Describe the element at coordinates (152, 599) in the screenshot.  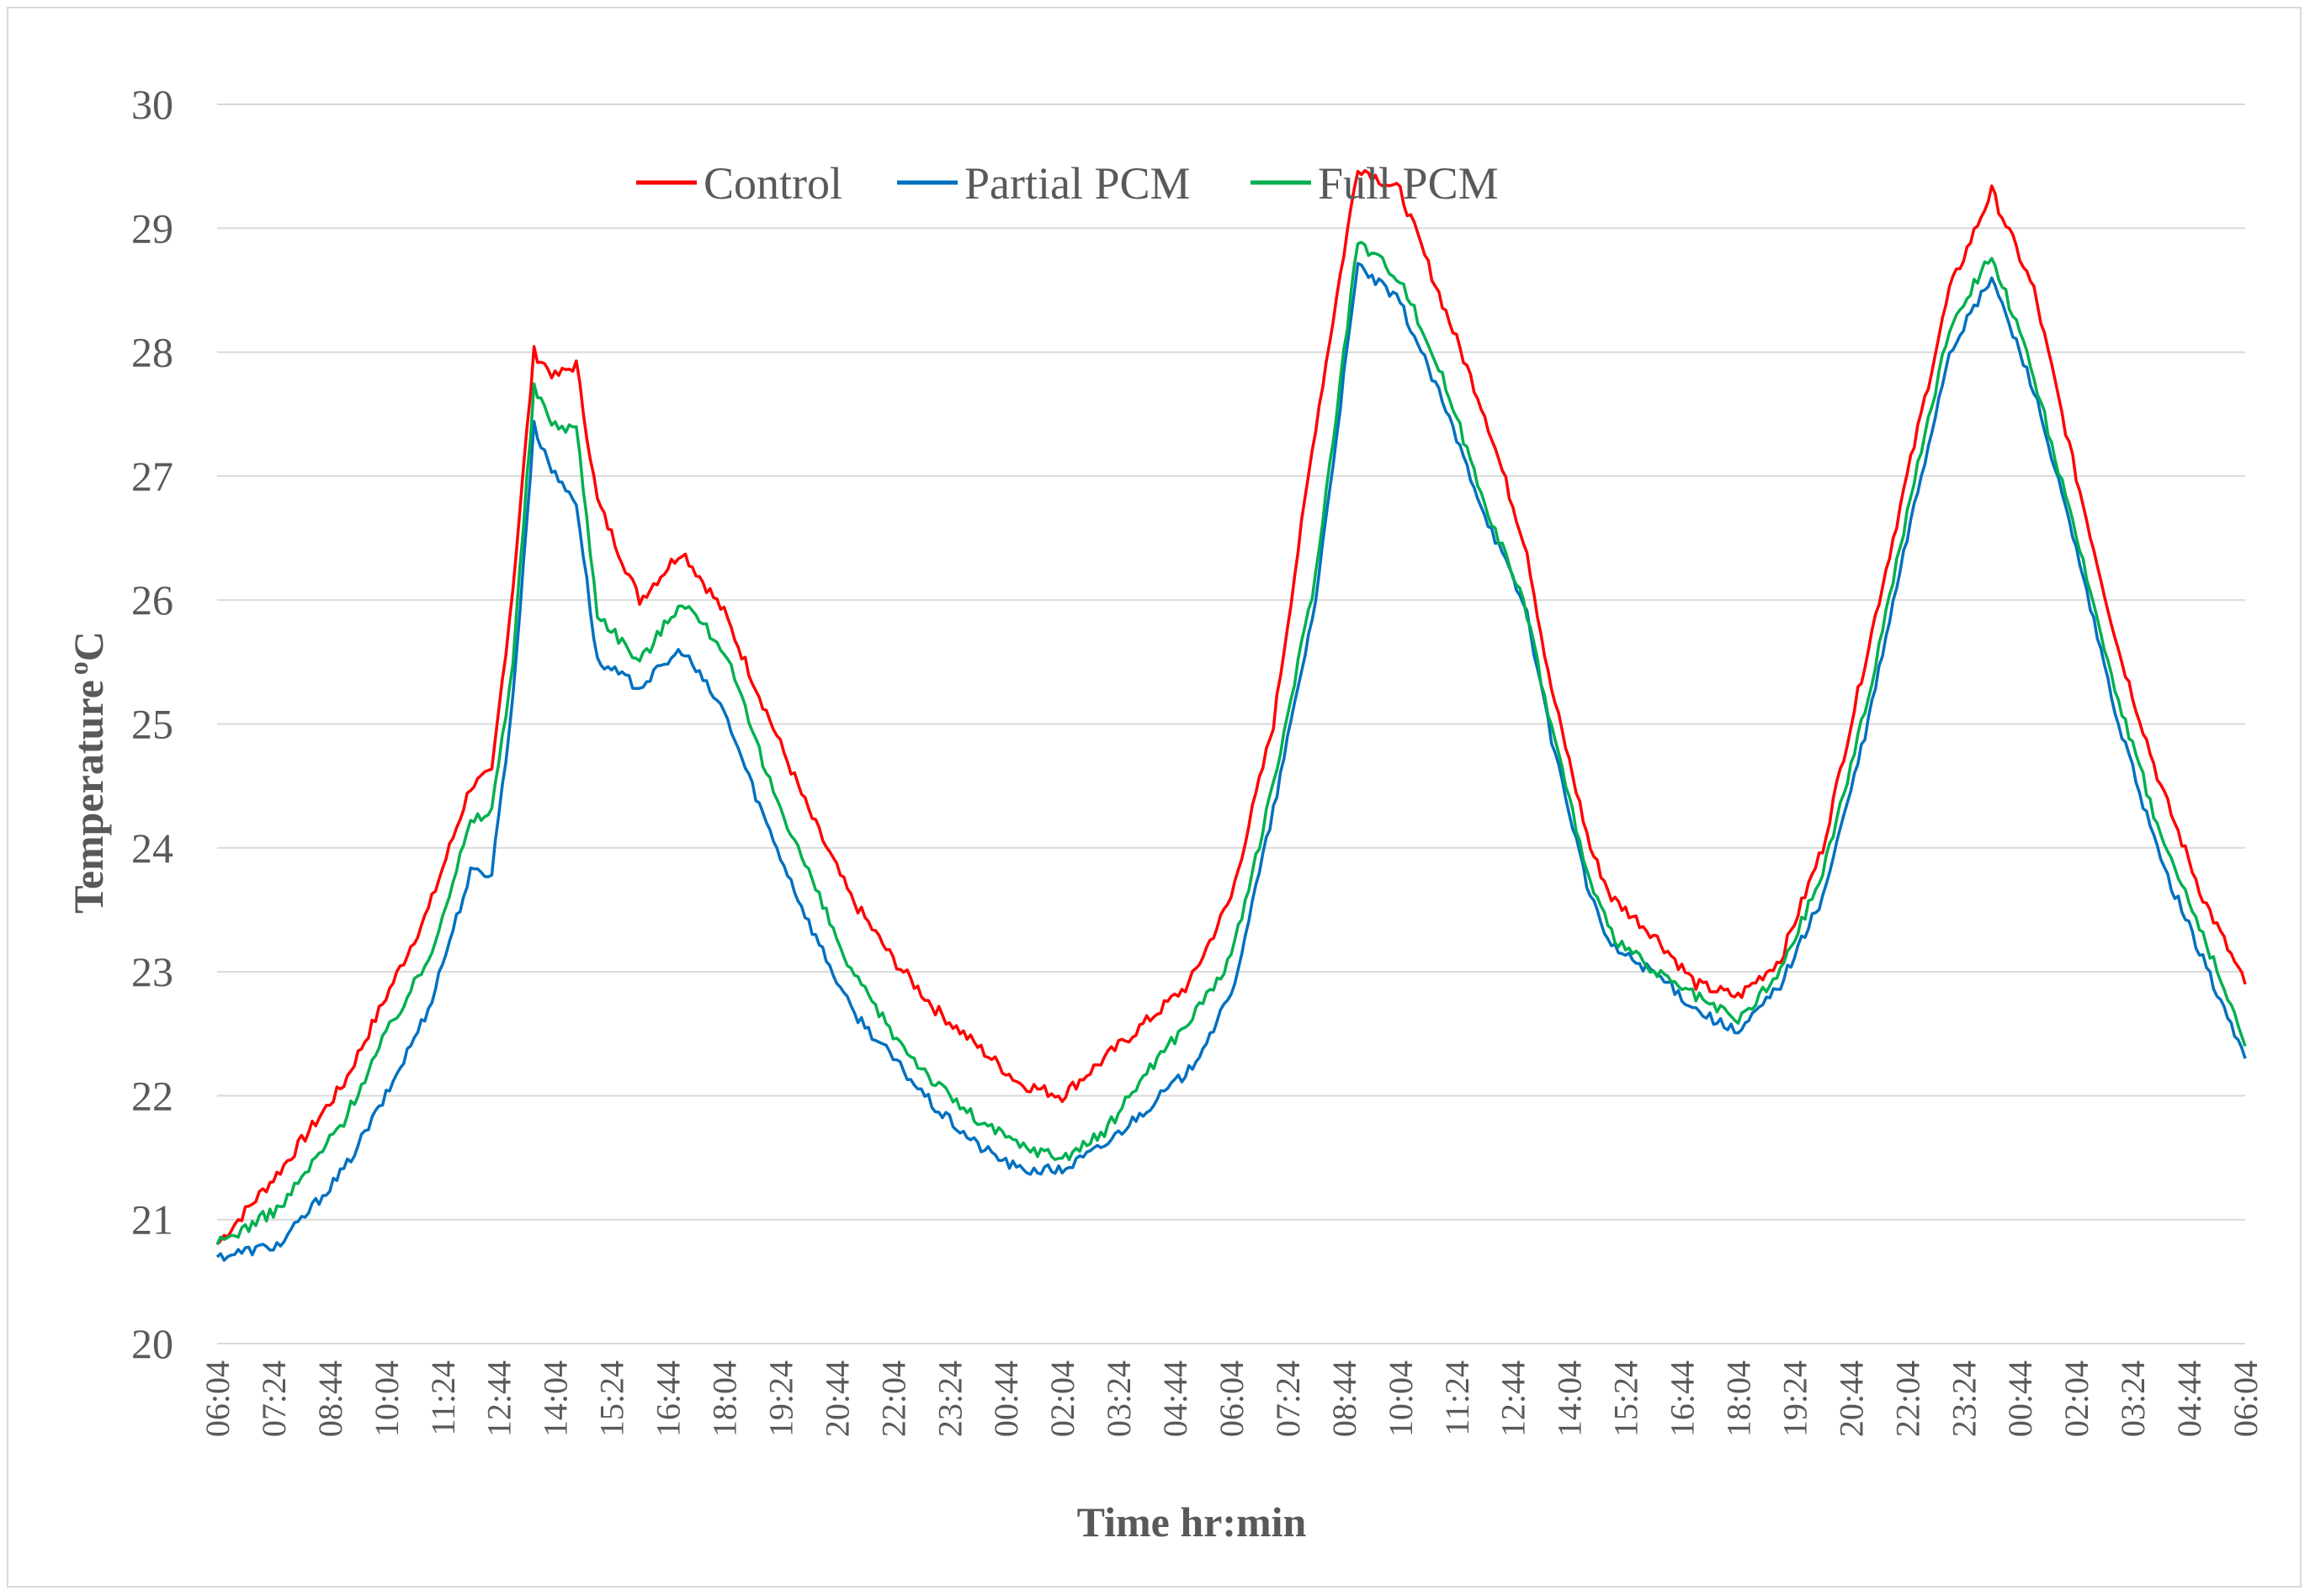
I see `y-tick-label: 26` at that location.